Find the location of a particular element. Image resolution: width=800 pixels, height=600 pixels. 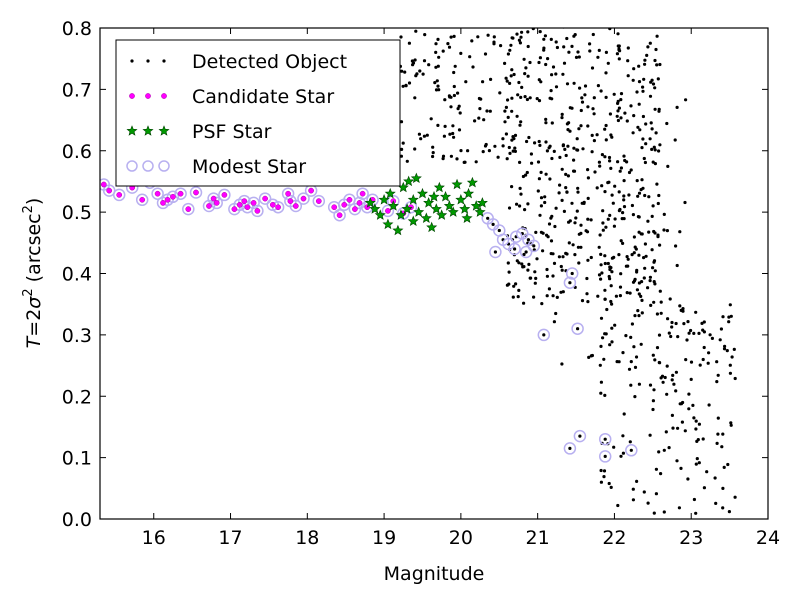

legend-label: Modest Star is located at coordinates (249, 167).